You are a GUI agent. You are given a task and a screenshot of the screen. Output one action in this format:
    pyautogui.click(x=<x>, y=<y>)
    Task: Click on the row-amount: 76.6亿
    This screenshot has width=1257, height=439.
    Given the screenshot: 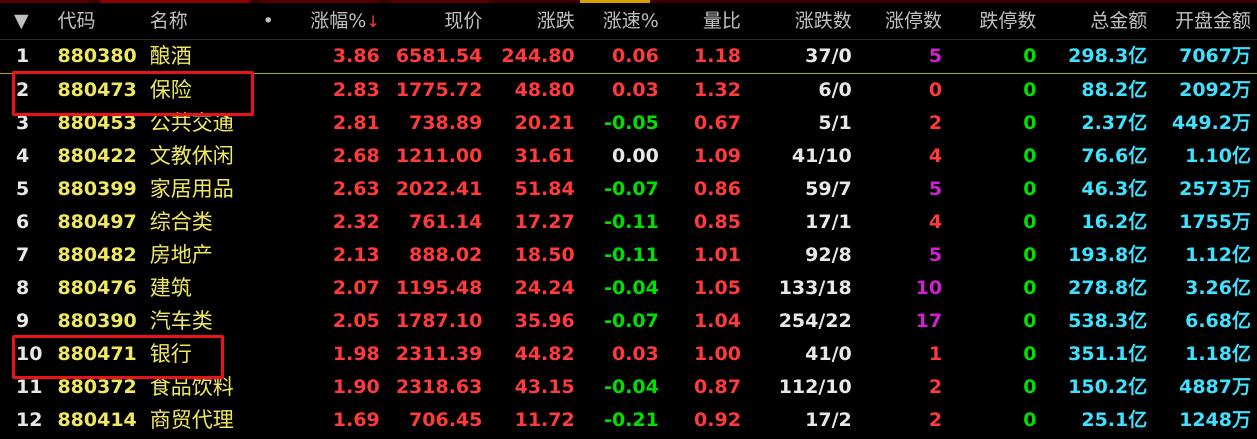 What is the action you would take?
    pyautogui.click(x=1114, y=156)
    